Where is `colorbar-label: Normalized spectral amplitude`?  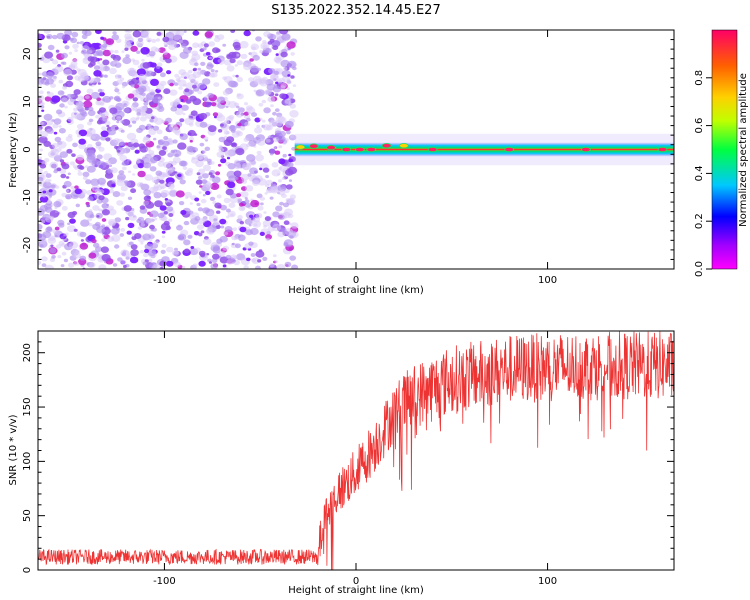
colorbar-label: Normalized spectral amplitude is located at coordinates (743, 150).